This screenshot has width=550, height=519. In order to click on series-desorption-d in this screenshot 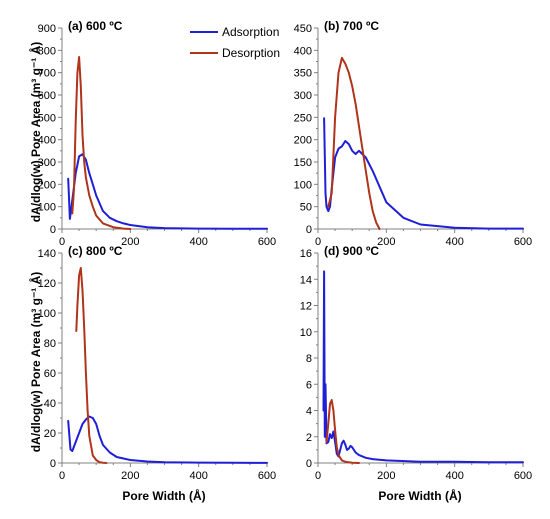, I will do `click(342, 431)`.